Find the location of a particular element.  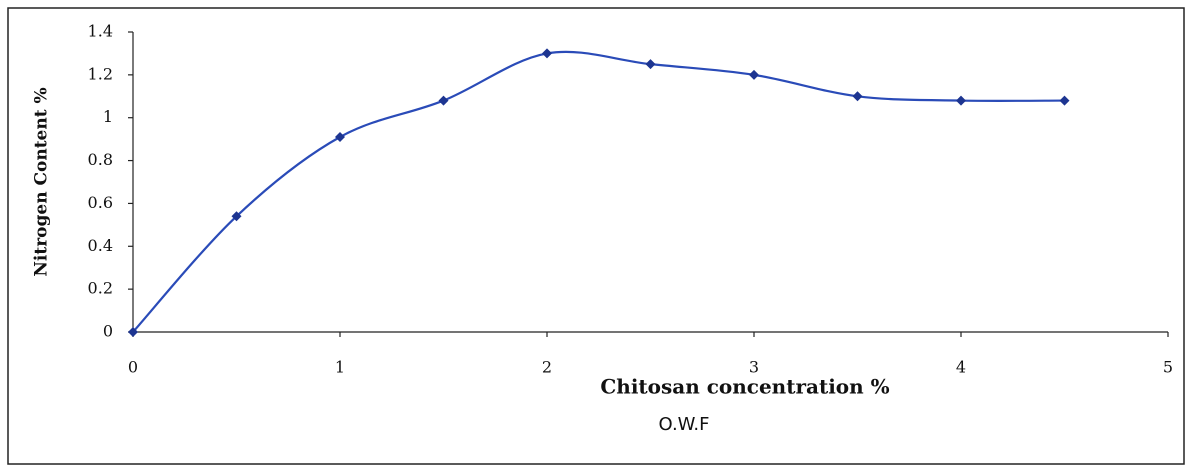

x-tick-label: 5 is located at coordinates (1168, 367).